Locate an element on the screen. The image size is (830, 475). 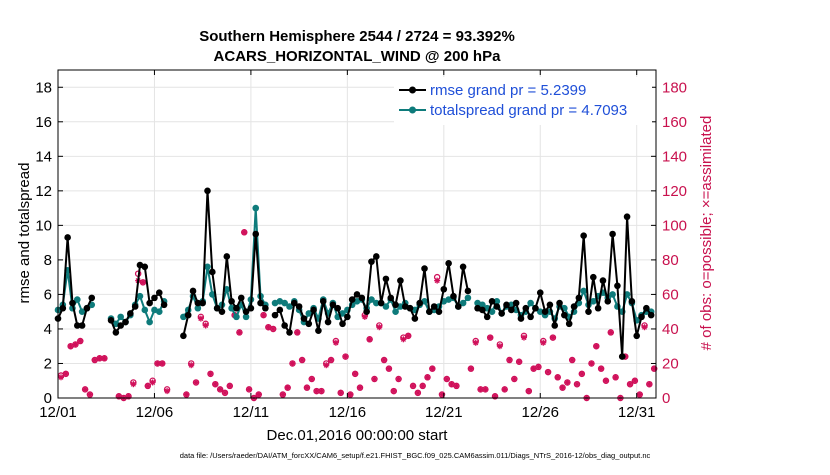
y-tick-label: 2 is located at coordinates (48, 363).